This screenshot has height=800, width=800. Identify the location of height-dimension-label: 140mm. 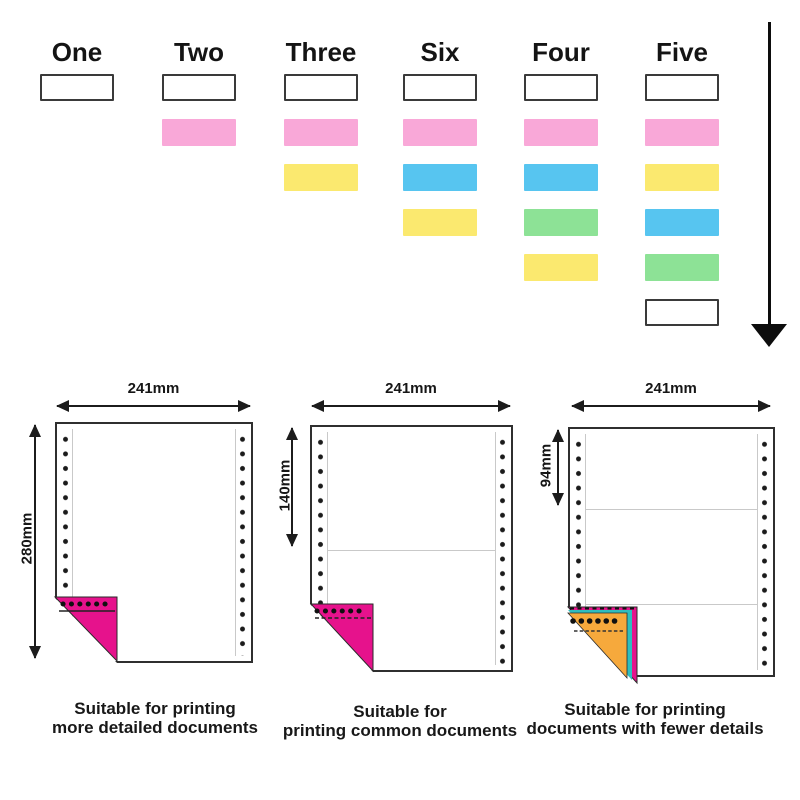
(285, 485).